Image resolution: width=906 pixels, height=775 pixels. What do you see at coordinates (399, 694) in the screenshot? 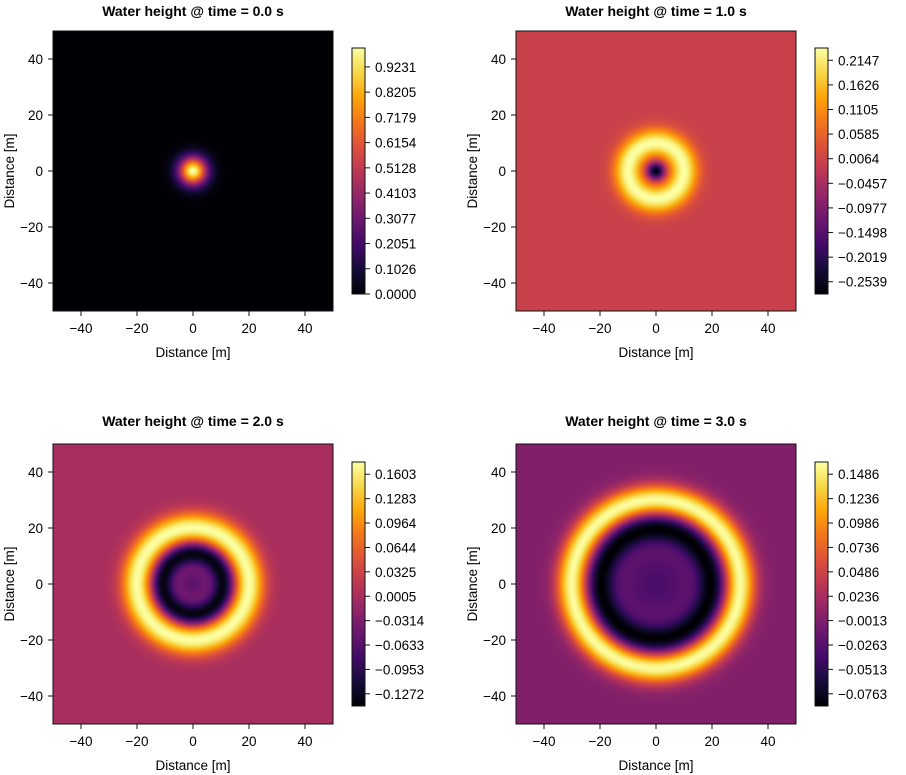
I see `colorbar-tick-label: −0.1272` at bounding box center [399, 694].